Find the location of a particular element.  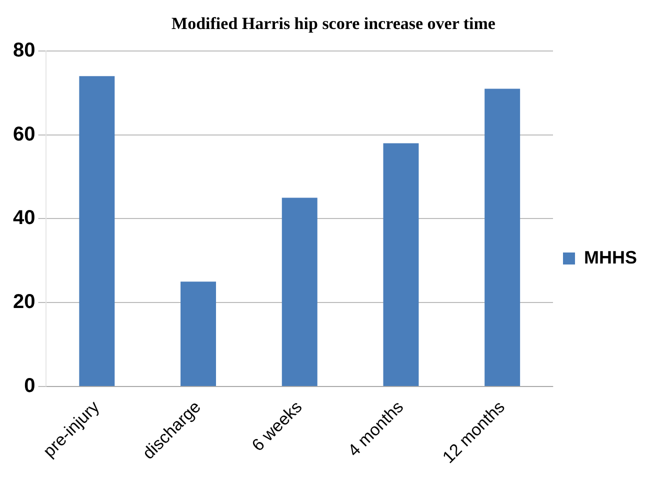

chart-title: Modified Harris hip score increase over time is located at coordinates (333, 24).